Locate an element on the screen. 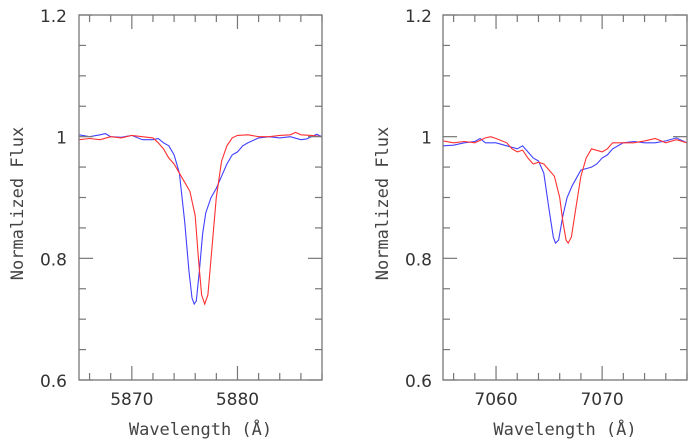  x-tick-label: 7060 is located at coordinates (495, 400).